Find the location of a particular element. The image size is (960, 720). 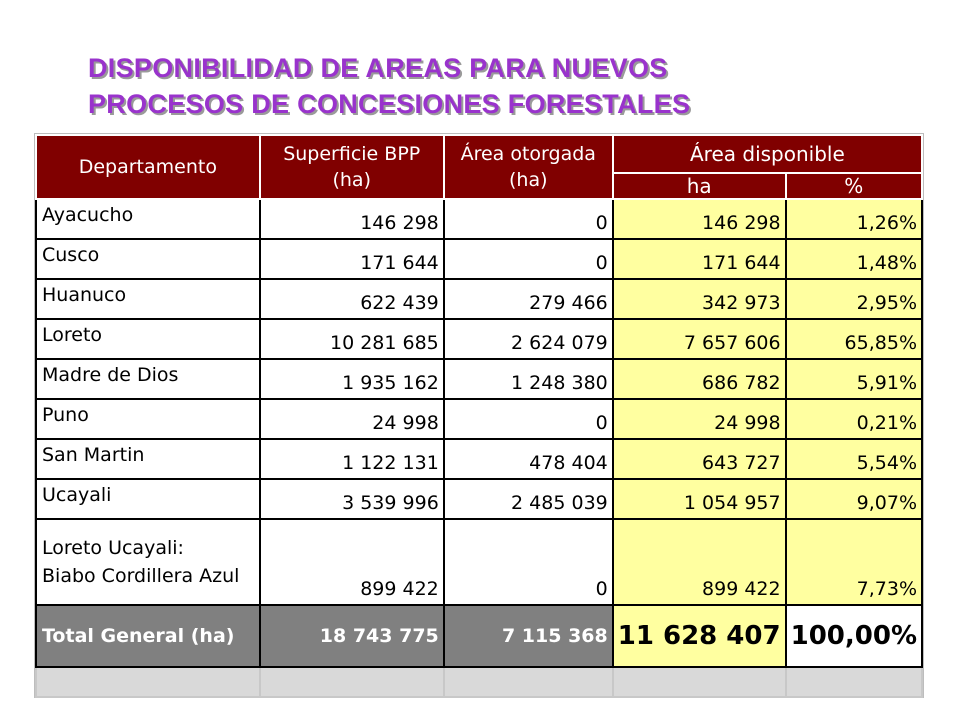

row-departamento: Loreto Ucayali: Biabo Cordillera Azul is located at coordinates (148, 562).